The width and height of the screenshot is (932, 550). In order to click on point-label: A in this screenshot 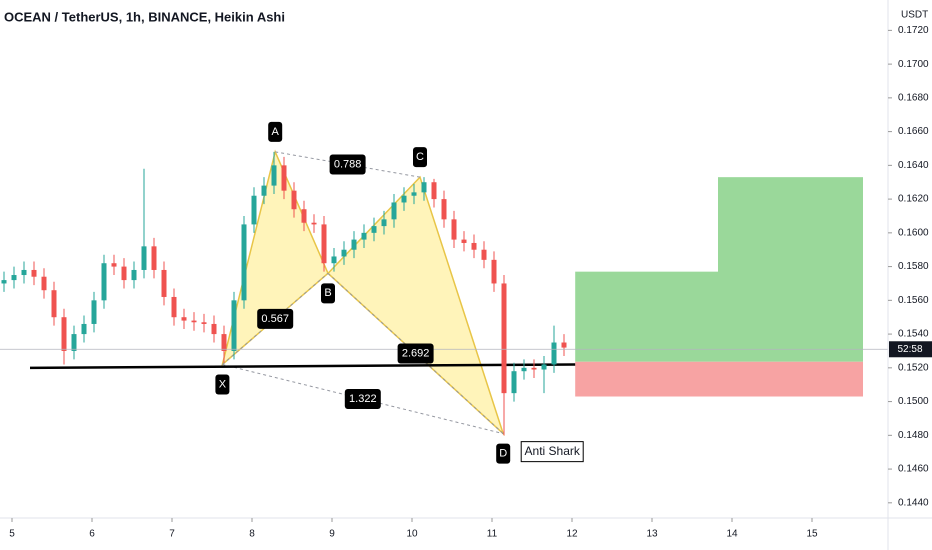, I will do `click(276, 132)`.